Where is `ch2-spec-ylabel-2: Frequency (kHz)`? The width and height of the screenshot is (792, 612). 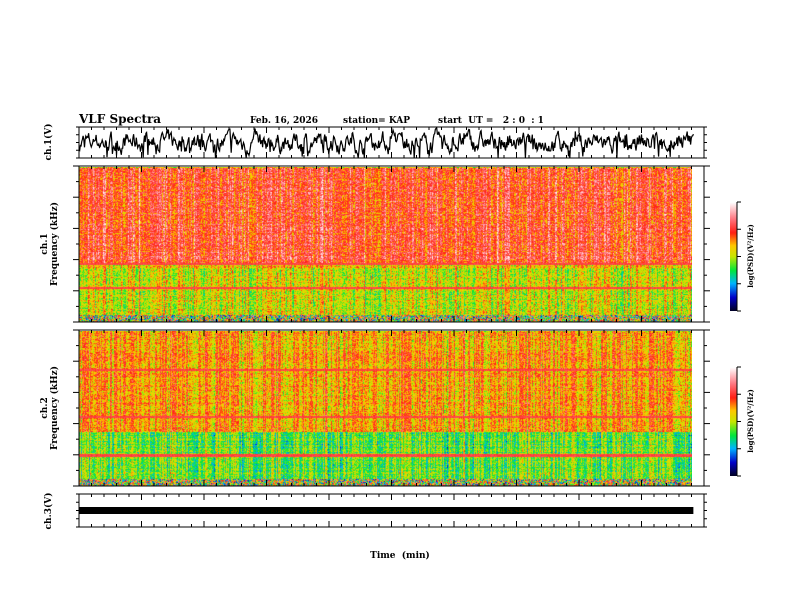
ch2-spec-ylabel-2: Frequency (kHz) is located at coordinates (54, 408).